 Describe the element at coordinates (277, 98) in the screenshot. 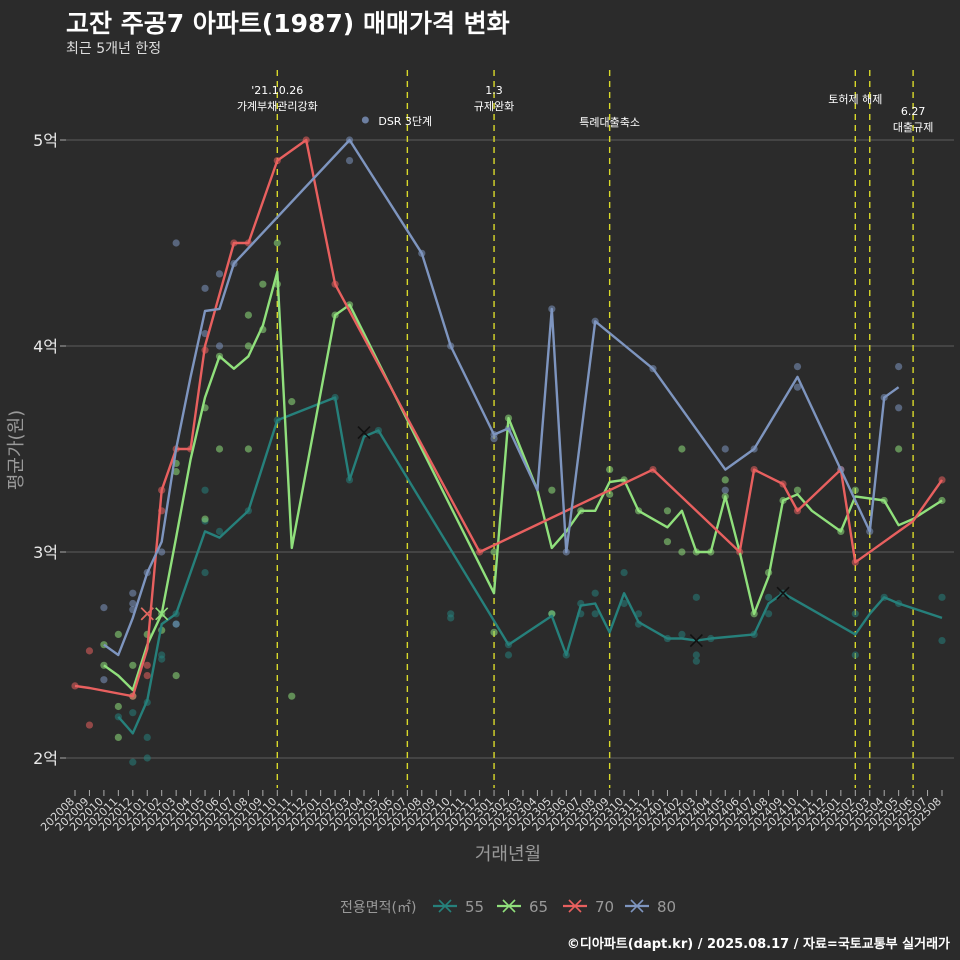

I see `event-label: '21.10.26 가계부채관리강화` at that location.